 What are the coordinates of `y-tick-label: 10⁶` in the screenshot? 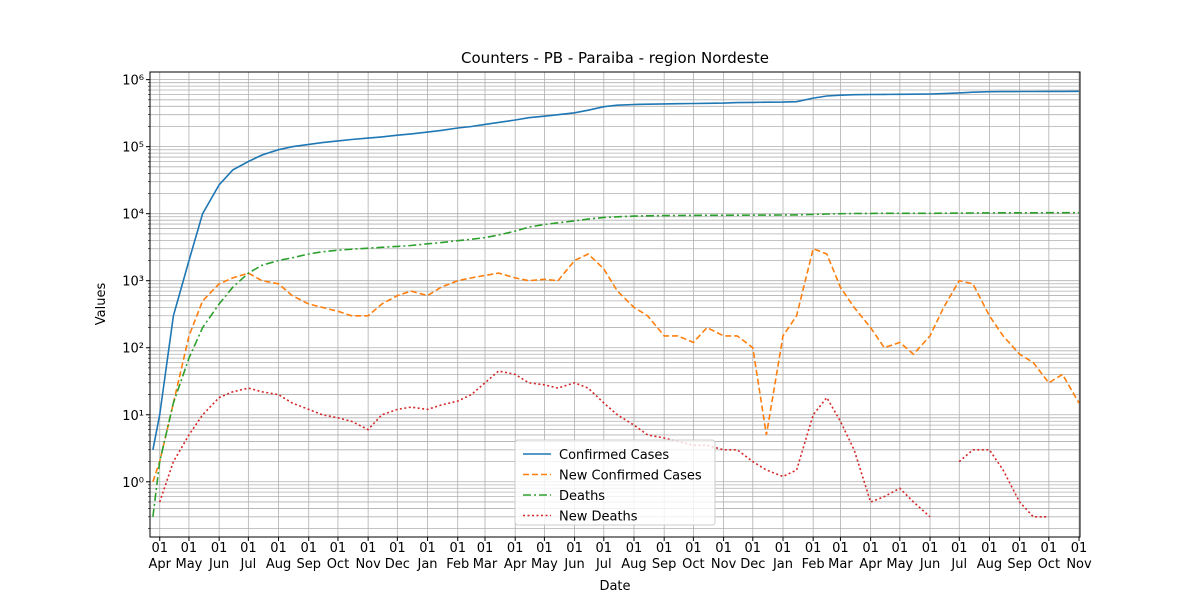 It's located at (133, 81).